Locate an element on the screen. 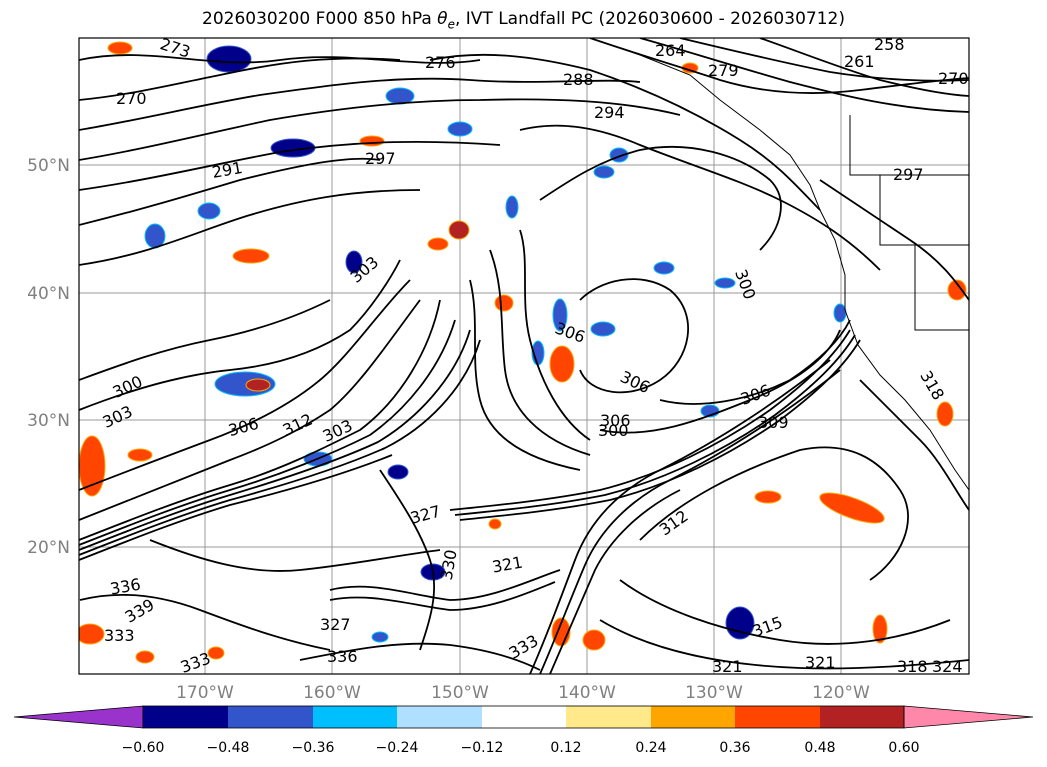  lat-label-30n: 30°N is located at coordinates (48, 421).